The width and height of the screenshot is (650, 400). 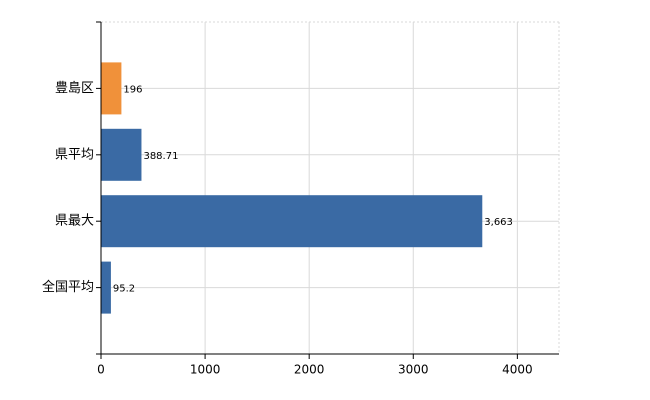 I want to click on value-label: 388.71, so click(x=160, y=156).